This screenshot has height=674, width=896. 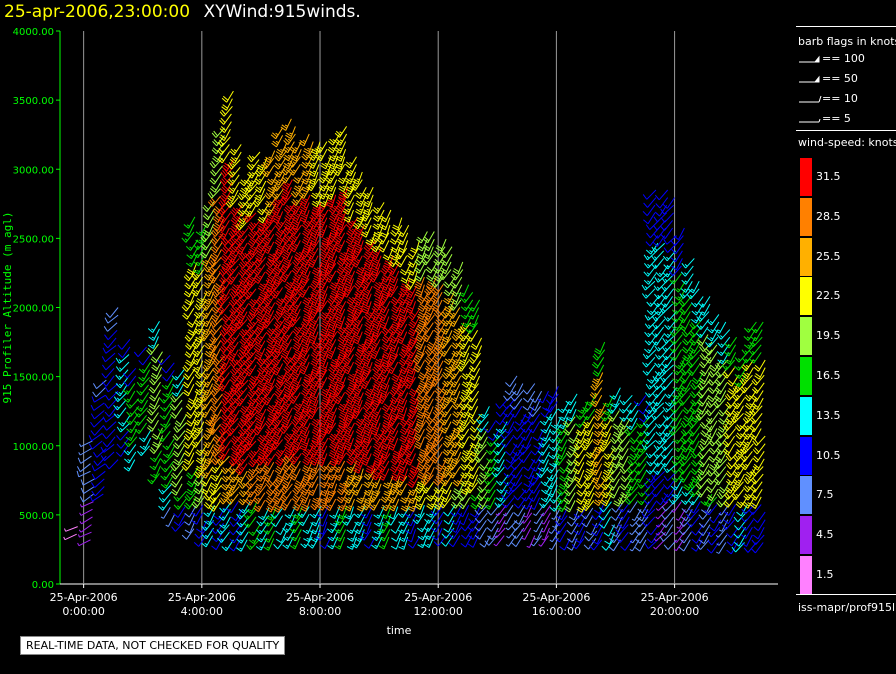 What do you see at coordinates (438, 611) in the screenshot?
I see `x-tick-time: 12:00:00` at bounding box center [438, 611].